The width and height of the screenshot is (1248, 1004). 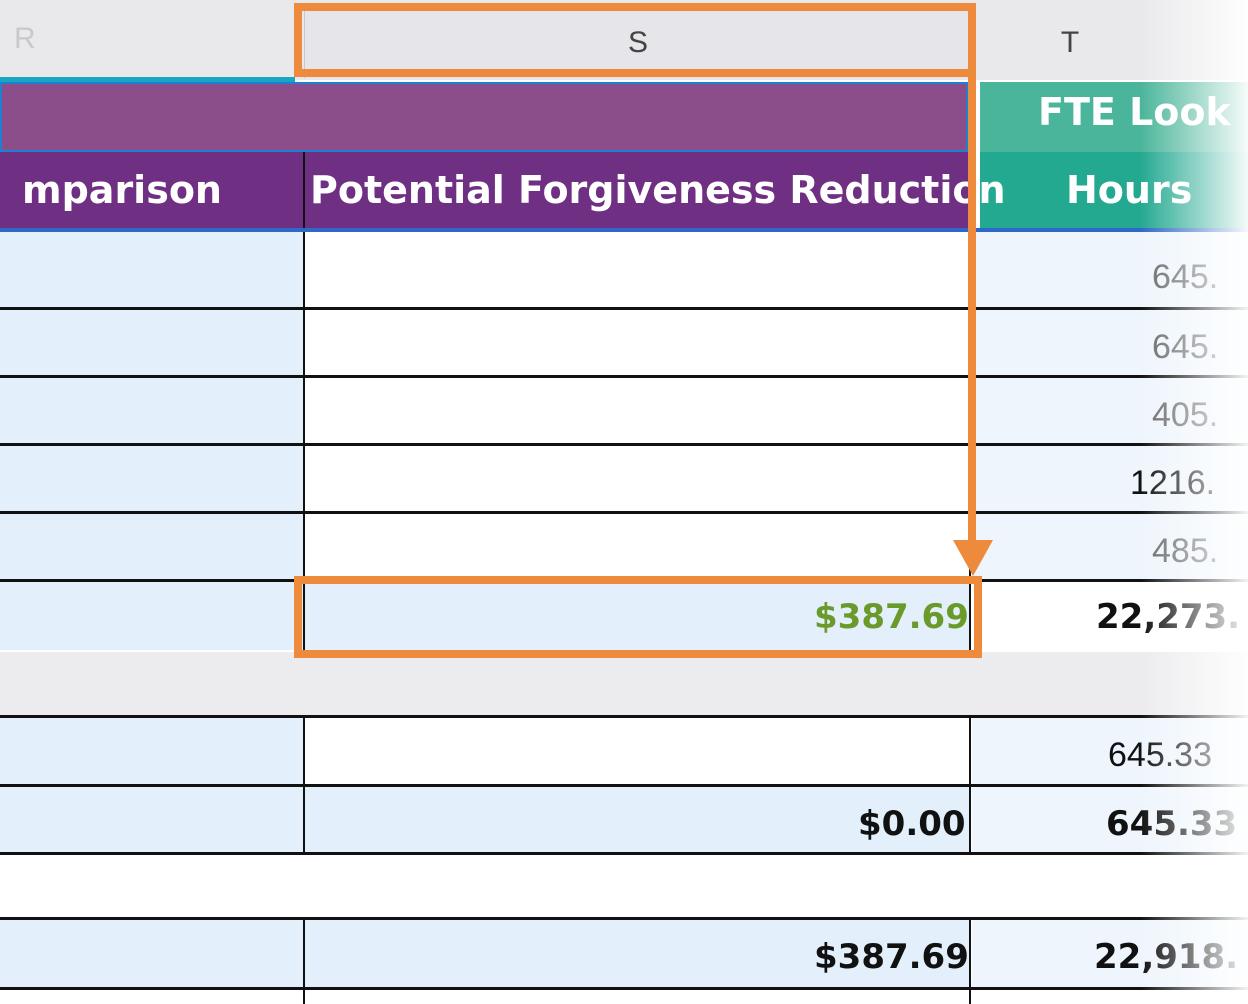 I want to click on hours-header-label: Hours, so click(x=1129, y=190).